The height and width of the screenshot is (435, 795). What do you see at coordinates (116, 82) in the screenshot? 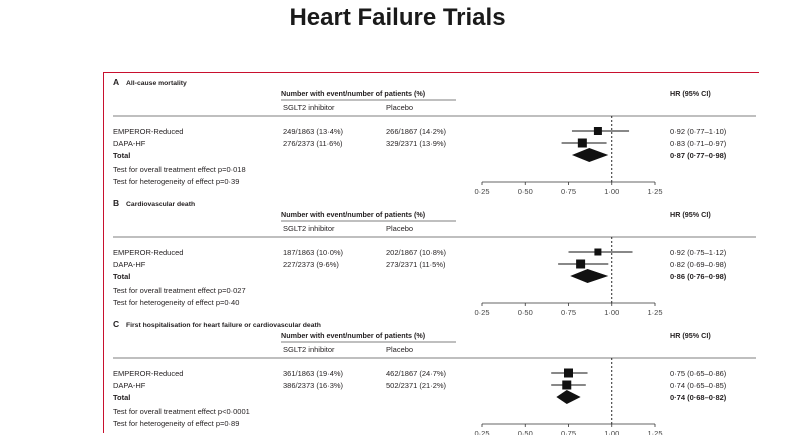
I see `panel-letter: A` at bounding box center [116, 82].